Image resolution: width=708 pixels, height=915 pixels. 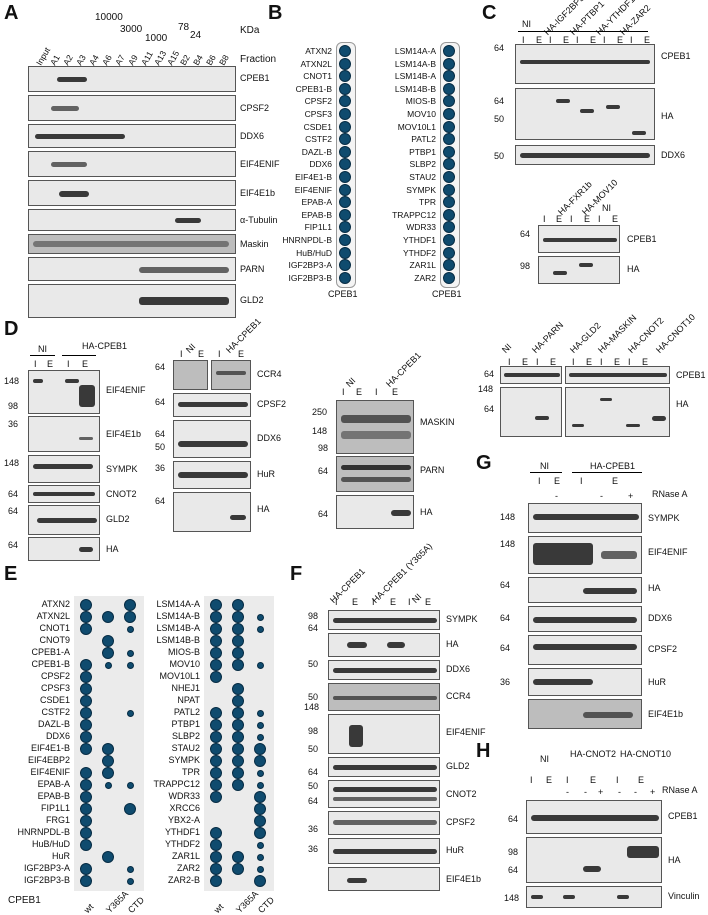 What do you see at coordinates (318, 139) in the screenshot?
I see `protein-label: CSTF2` at bounding box center [318, 139].